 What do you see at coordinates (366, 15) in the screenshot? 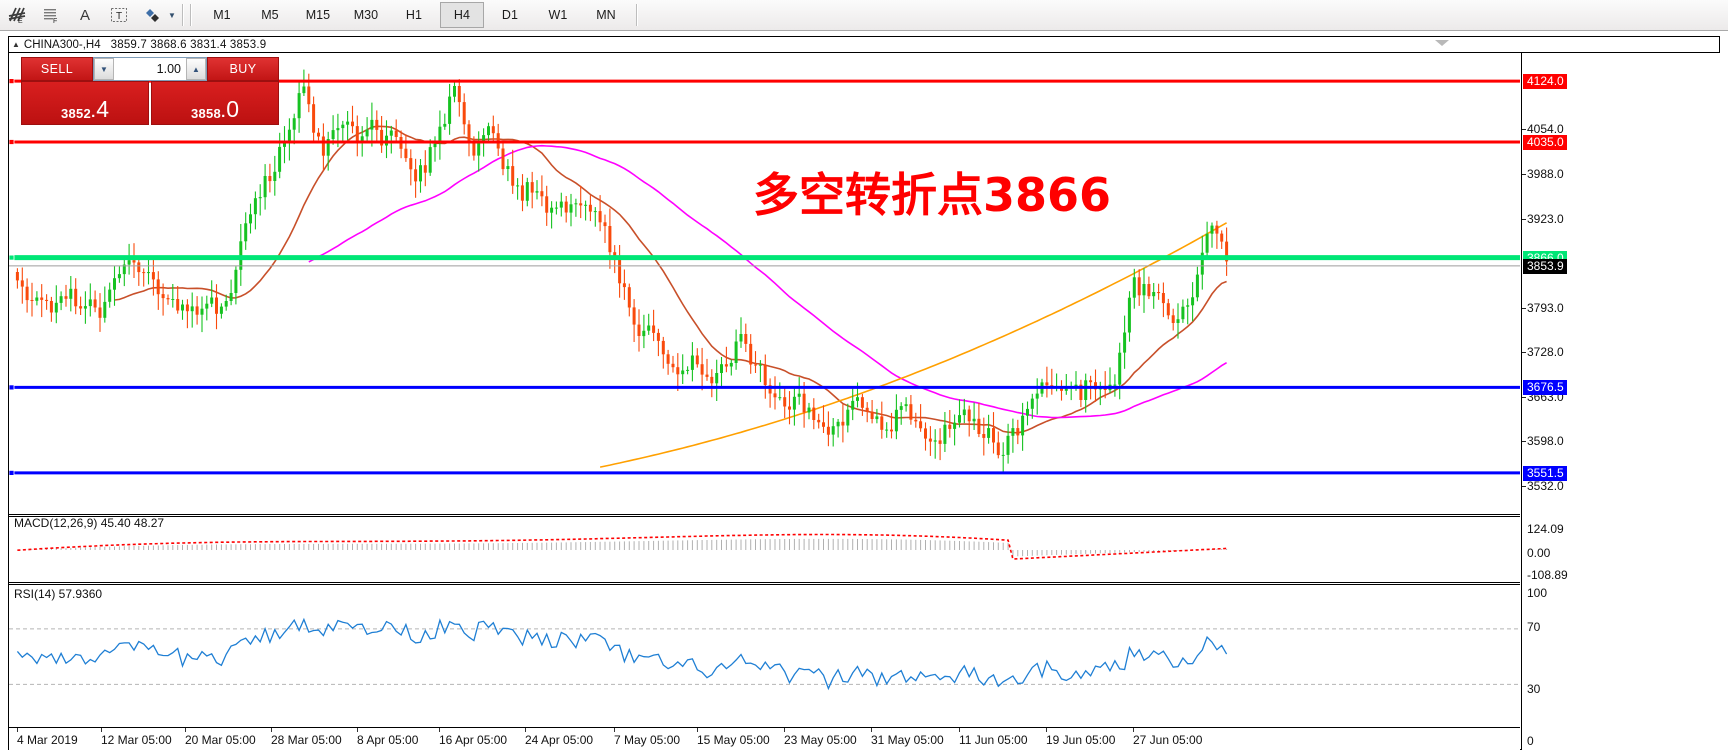
I see `timeframe-m30: M30` at bounding box center [366, 15].